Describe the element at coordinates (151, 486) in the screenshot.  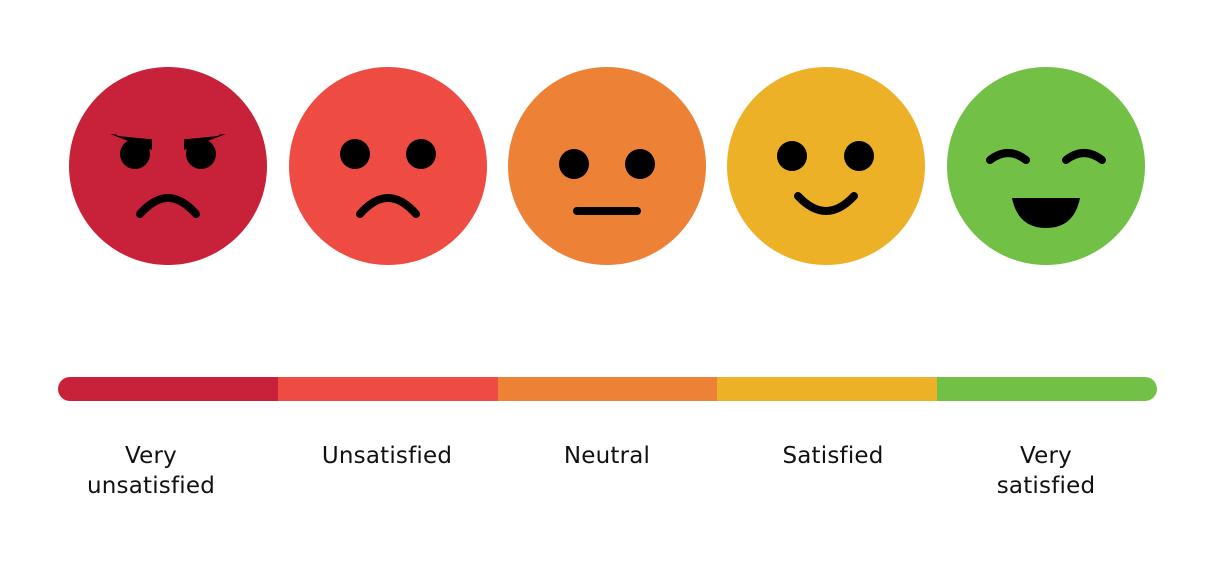
I see `label-line-2: unsatisfied` at that location.